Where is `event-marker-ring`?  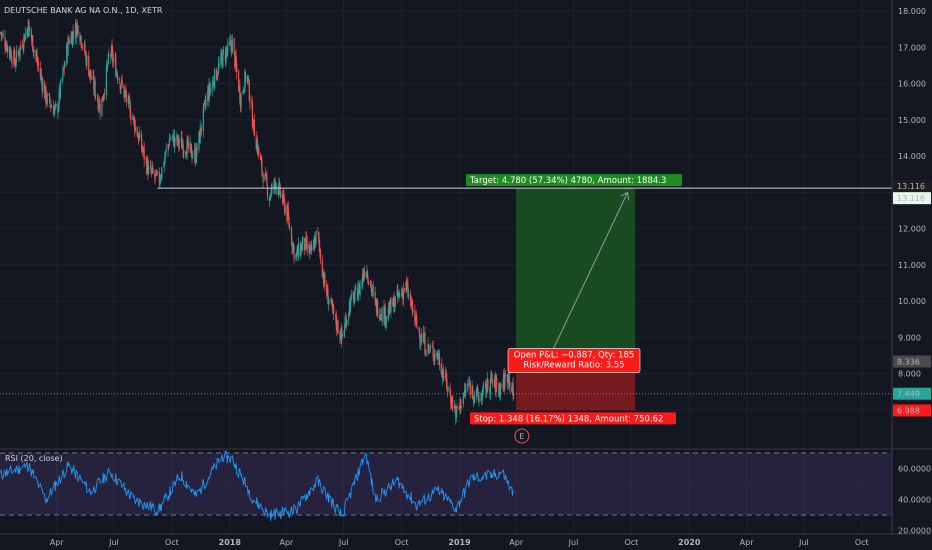
event-marker-ring is located at coordinates (522, 436).